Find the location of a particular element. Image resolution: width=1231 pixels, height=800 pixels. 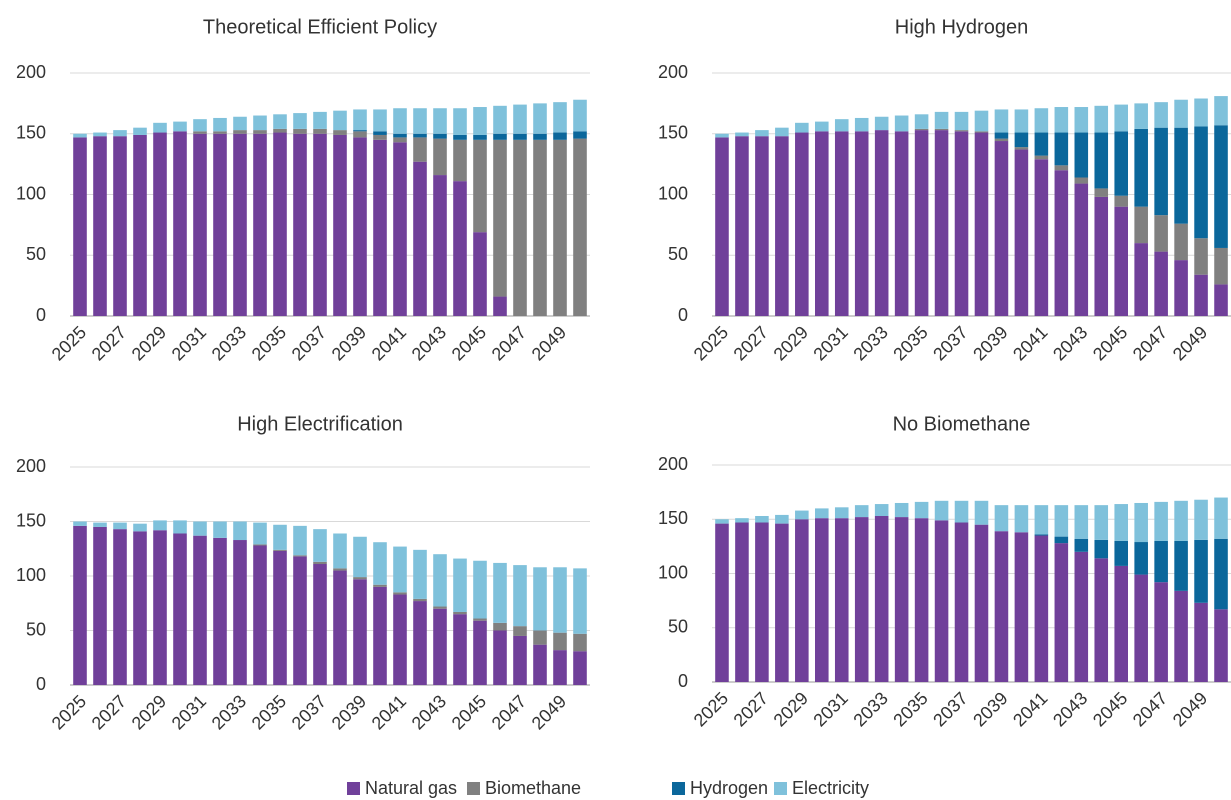

chart-title: Theoretical Efficient Policy is located at coordinates (320, 27).